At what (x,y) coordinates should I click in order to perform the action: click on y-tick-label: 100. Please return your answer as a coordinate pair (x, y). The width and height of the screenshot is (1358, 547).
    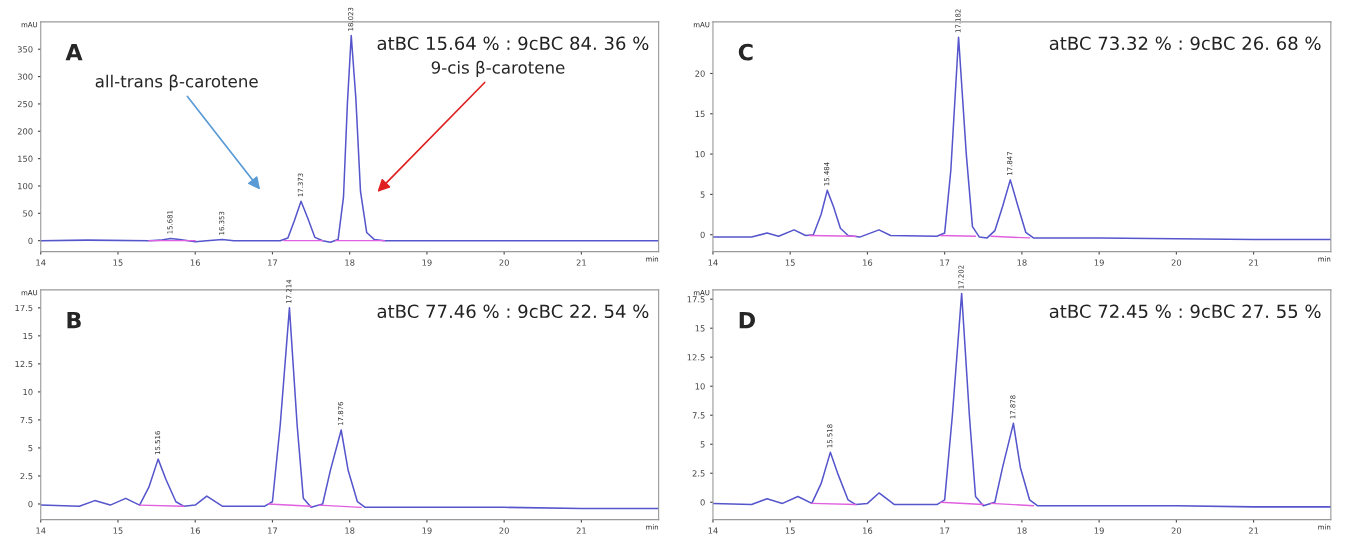
    Looking at the image, I should click on (25, 186).